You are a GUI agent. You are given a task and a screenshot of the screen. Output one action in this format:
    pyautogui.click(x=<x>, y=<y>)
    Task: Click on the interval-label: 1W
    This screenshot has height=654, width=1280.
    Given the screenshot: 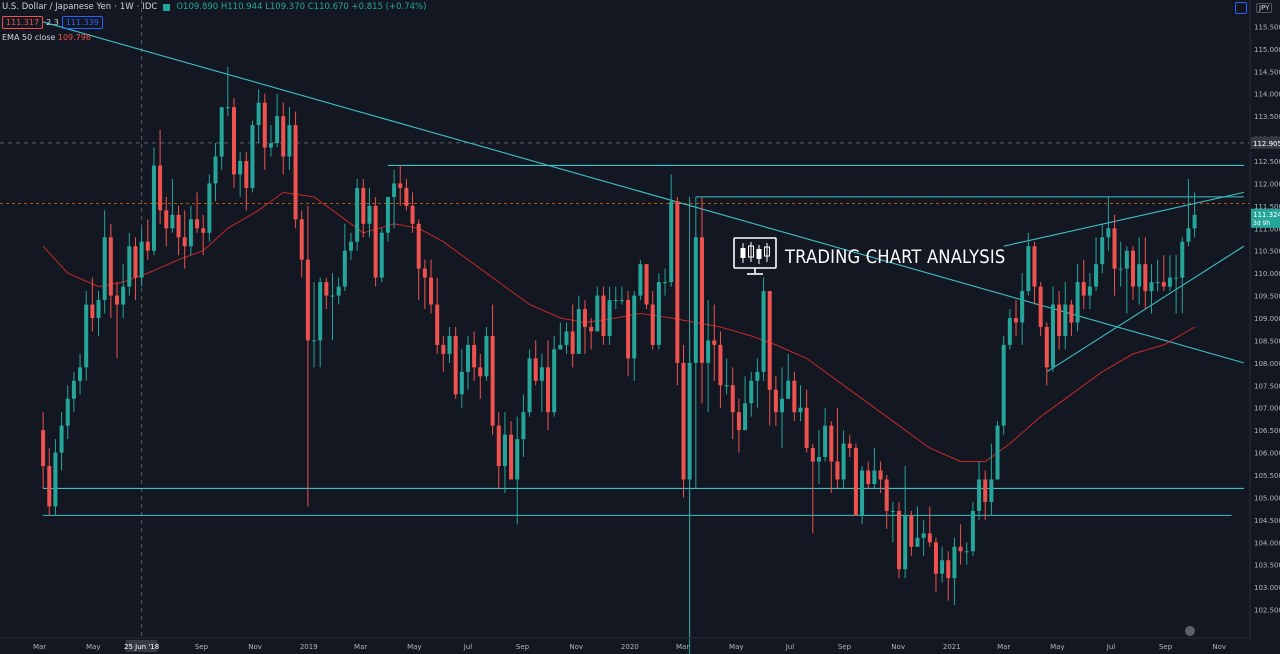 What is the action you would take?
    pyautogui.click(x=126, y=7)
    